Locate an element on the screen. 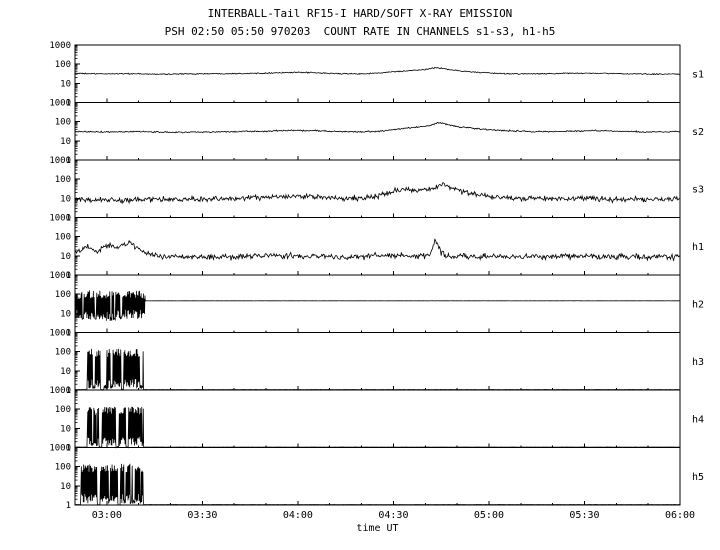  panel-frame-h4 is located at coordinates (377, 418).